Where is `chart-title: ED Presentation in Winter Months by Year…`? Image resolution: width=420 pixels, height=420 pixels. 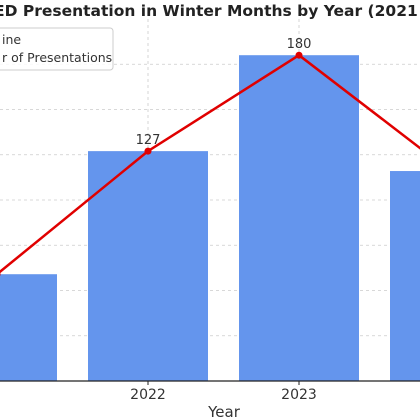
chart-title: ED Presentation in Winter Months by Year… is located at coordinates (210, 11).